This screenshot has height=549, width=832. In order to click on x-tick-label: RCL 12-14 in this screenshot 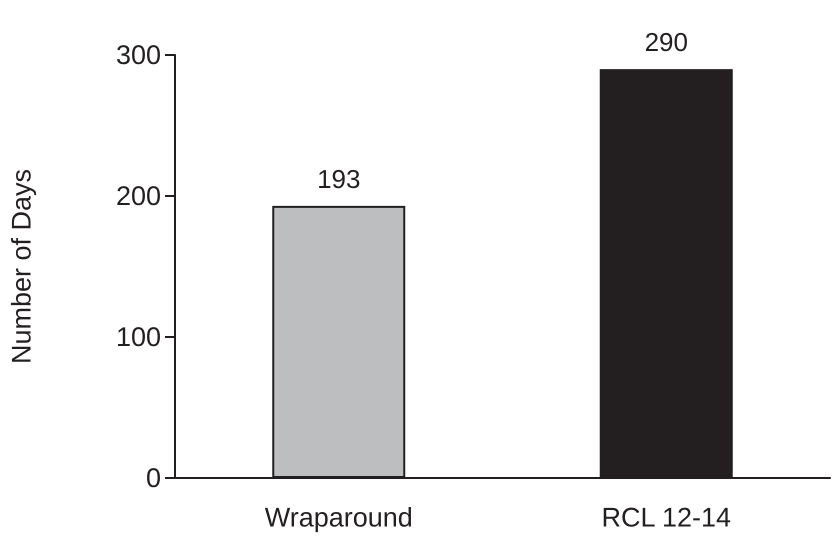, I will do `click(666, 517)`.